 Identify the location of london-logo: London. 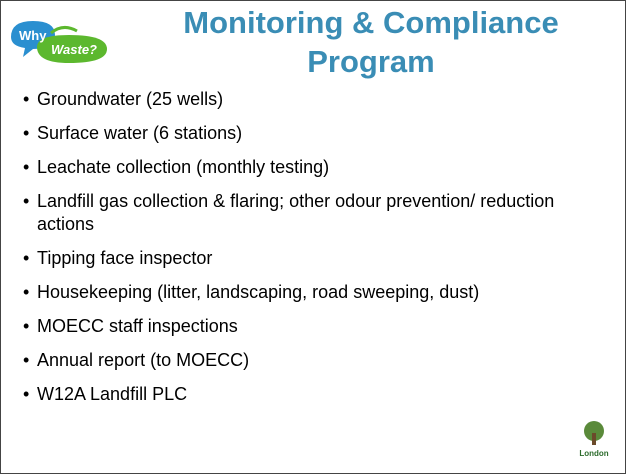
(594, 439).